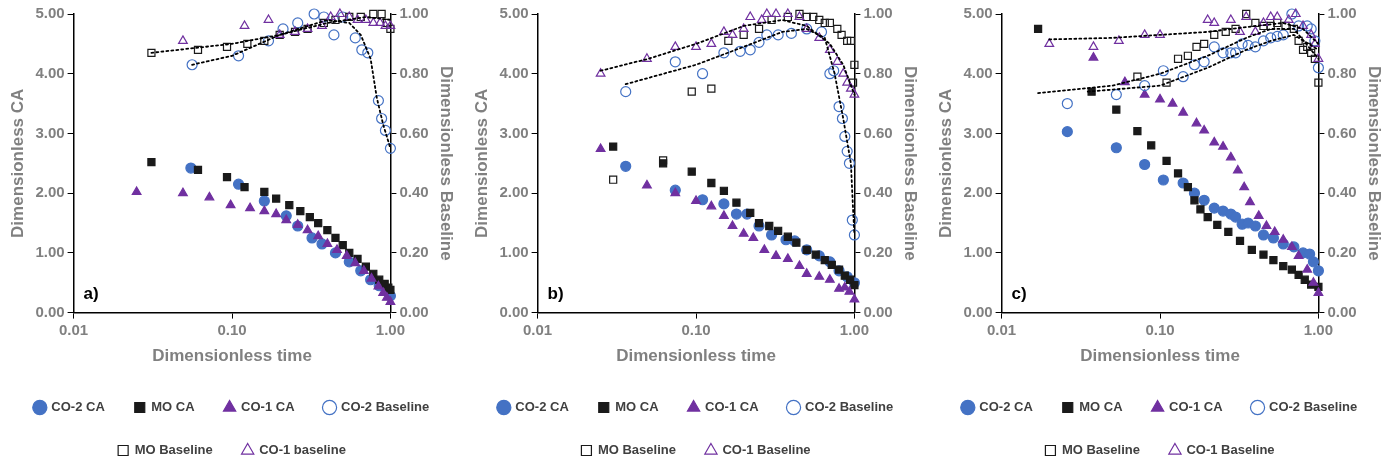  I want to click on annotation: c), so click(1019, 293).